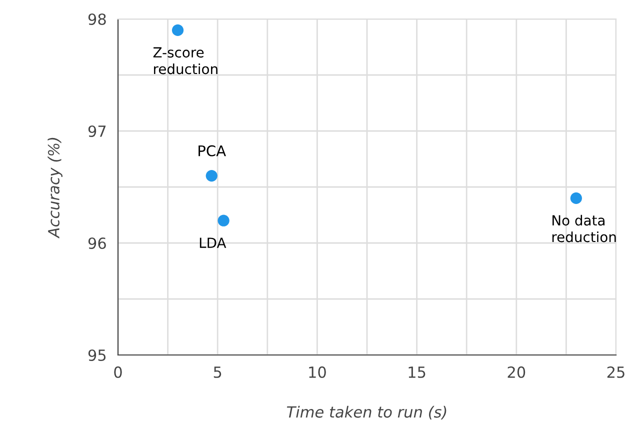  What do you see at coordinates (97, 19) in the screenshot?
I see `y-tick-label: 98` at bounding box center [97, 19].